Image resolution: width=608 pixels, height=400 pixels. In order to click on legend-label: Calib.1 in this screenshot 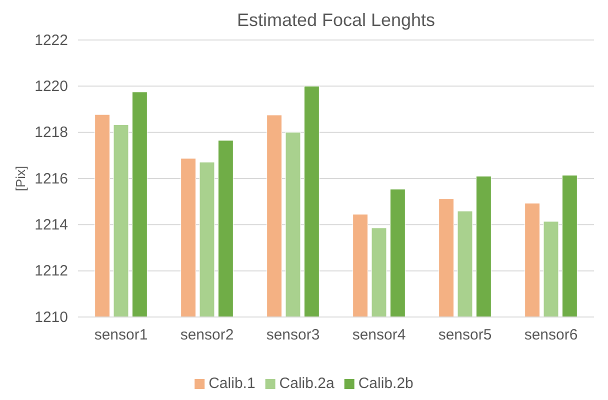, I will do `click(232, 383)`.